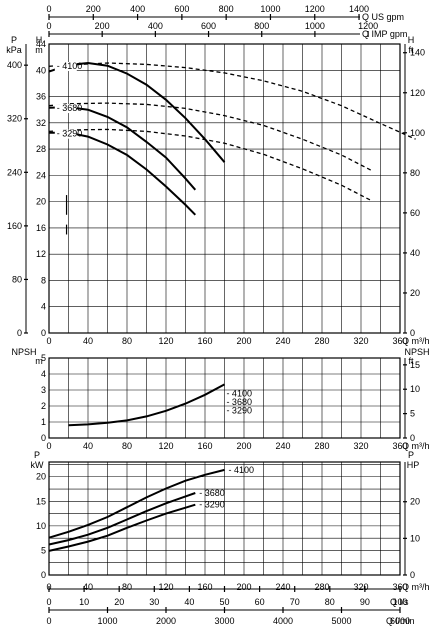  I want to click on lmin-tick-label: 1000, so click(107, 621).